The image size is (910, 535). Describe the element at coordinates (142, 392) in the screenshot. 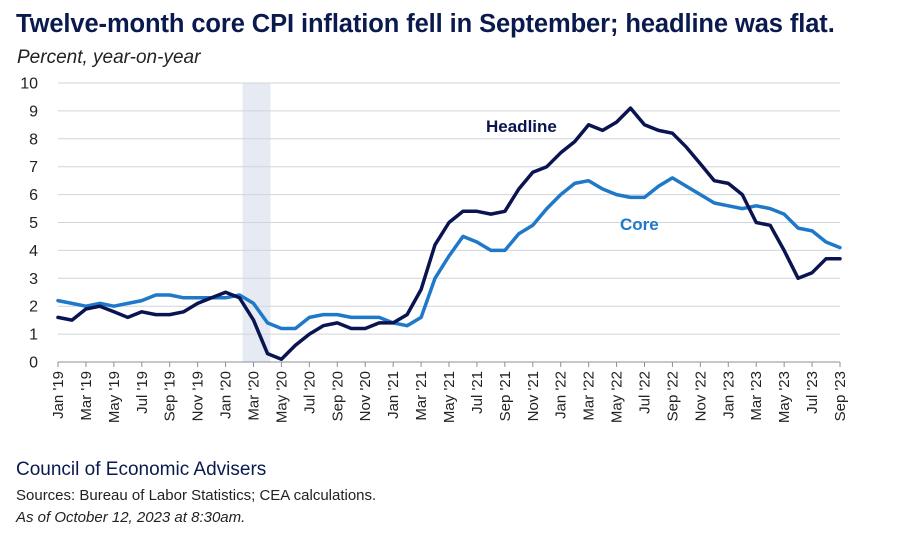

I see `x-tick-label: Jul '19` at that location.